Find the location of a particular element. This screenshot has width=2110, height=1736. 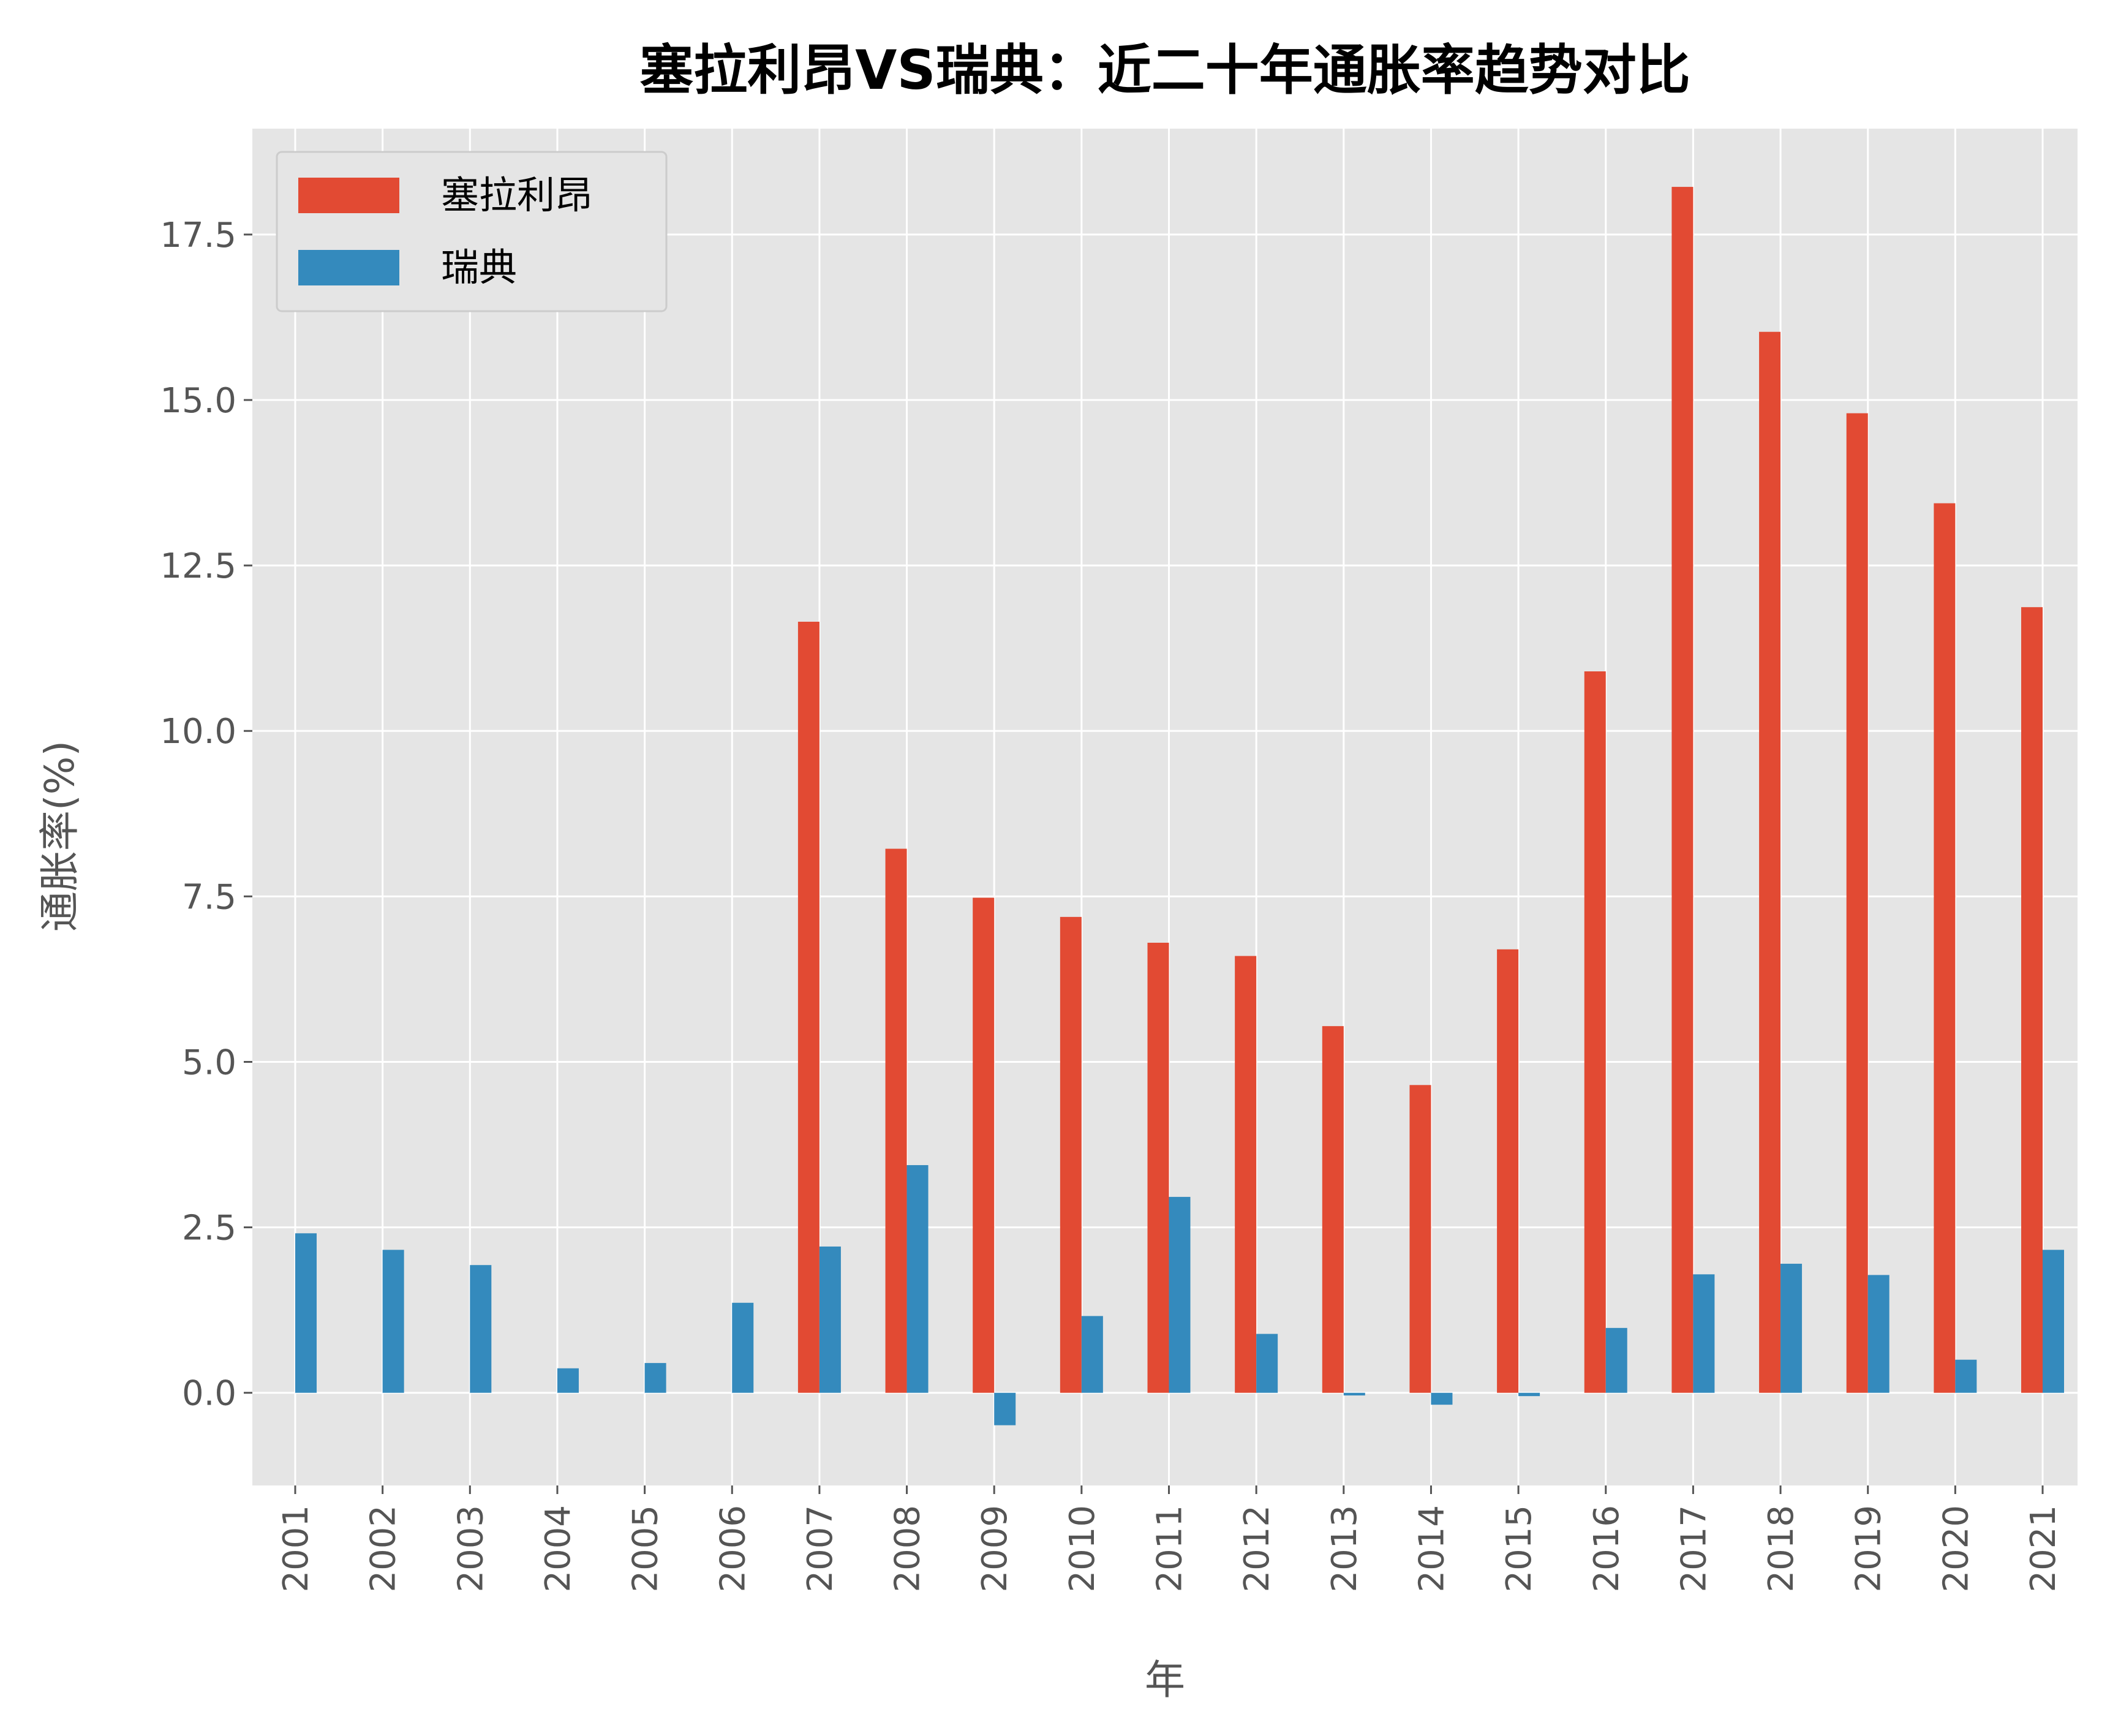

x-tick-label: 2006 is located at coordinates (733, 1549).